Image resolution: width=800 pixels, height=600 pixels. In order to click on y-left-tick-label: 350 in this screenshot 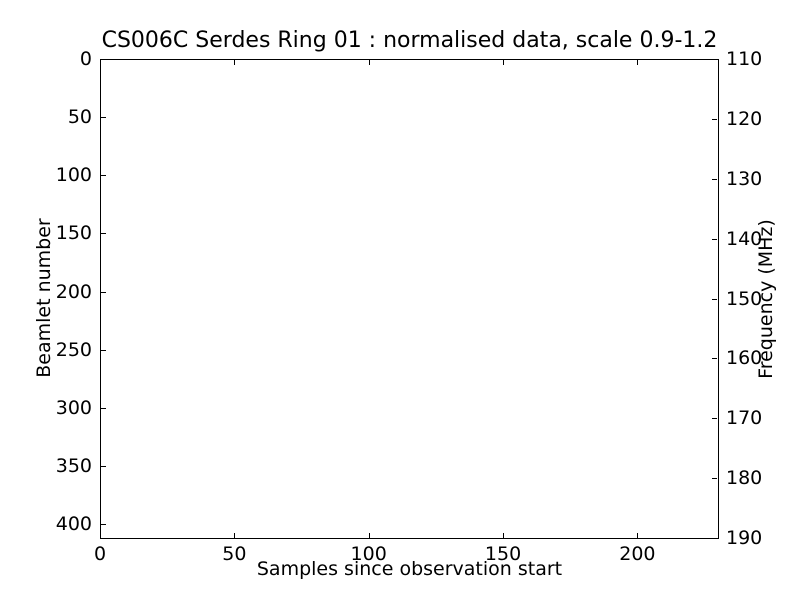, I will do `click(73, 465)`.